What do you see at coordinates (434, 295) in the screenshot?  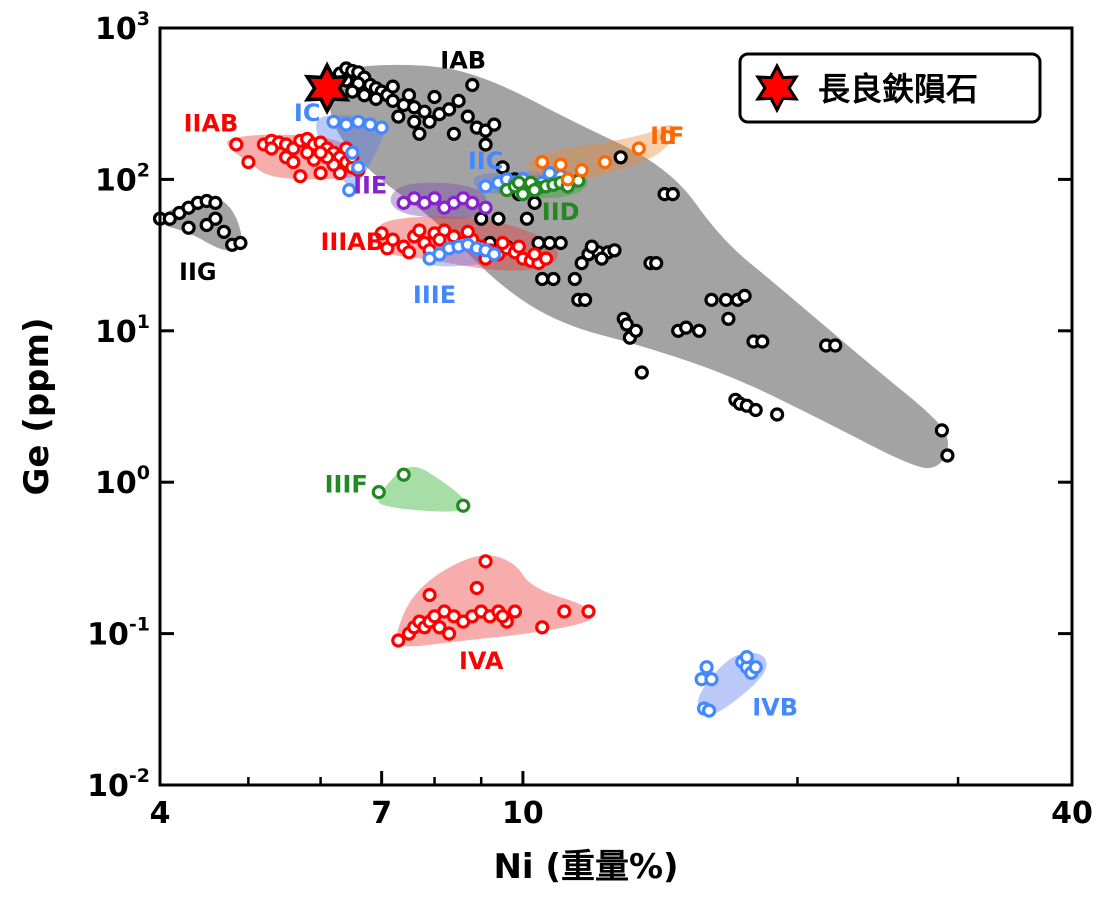 I see `label-iiie: IIIE` at bounding box center [434, 295].